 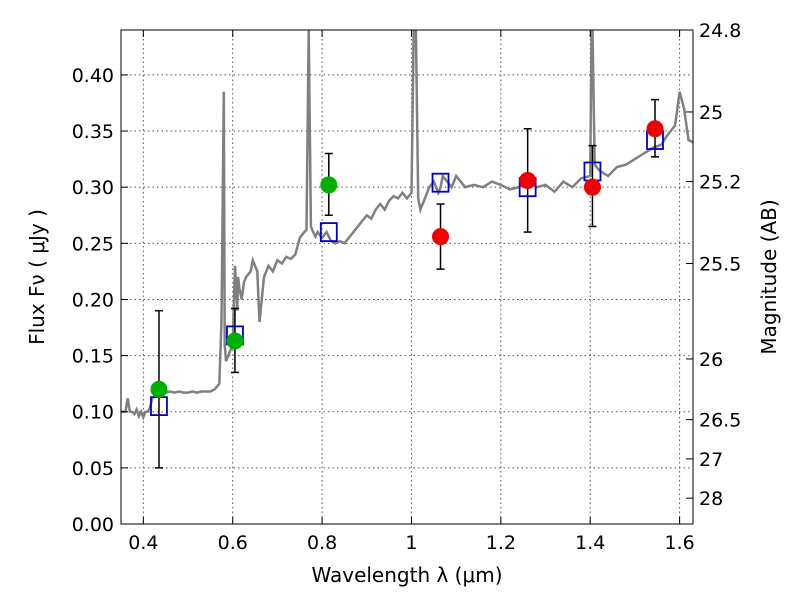 What do you see at coordinates (720, 183) in the screenshot?
I see `right-tick-label: 25.2` at bounding box center [720, 183].